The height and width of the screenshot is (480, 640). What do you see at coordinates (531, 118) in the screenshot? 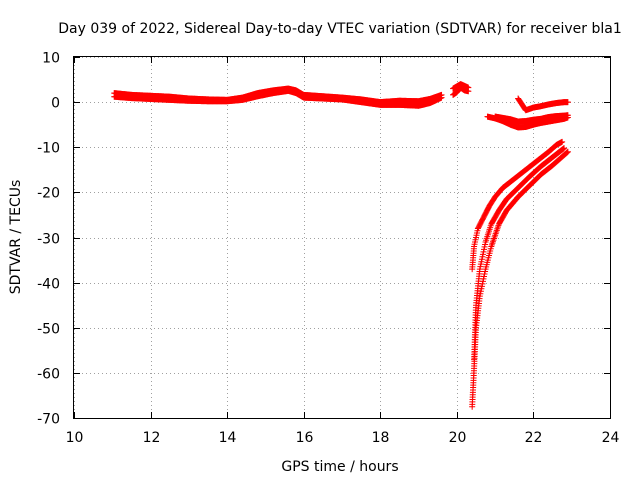
I see `series-arc-21-lower-b` at bounding box center [531, 118].